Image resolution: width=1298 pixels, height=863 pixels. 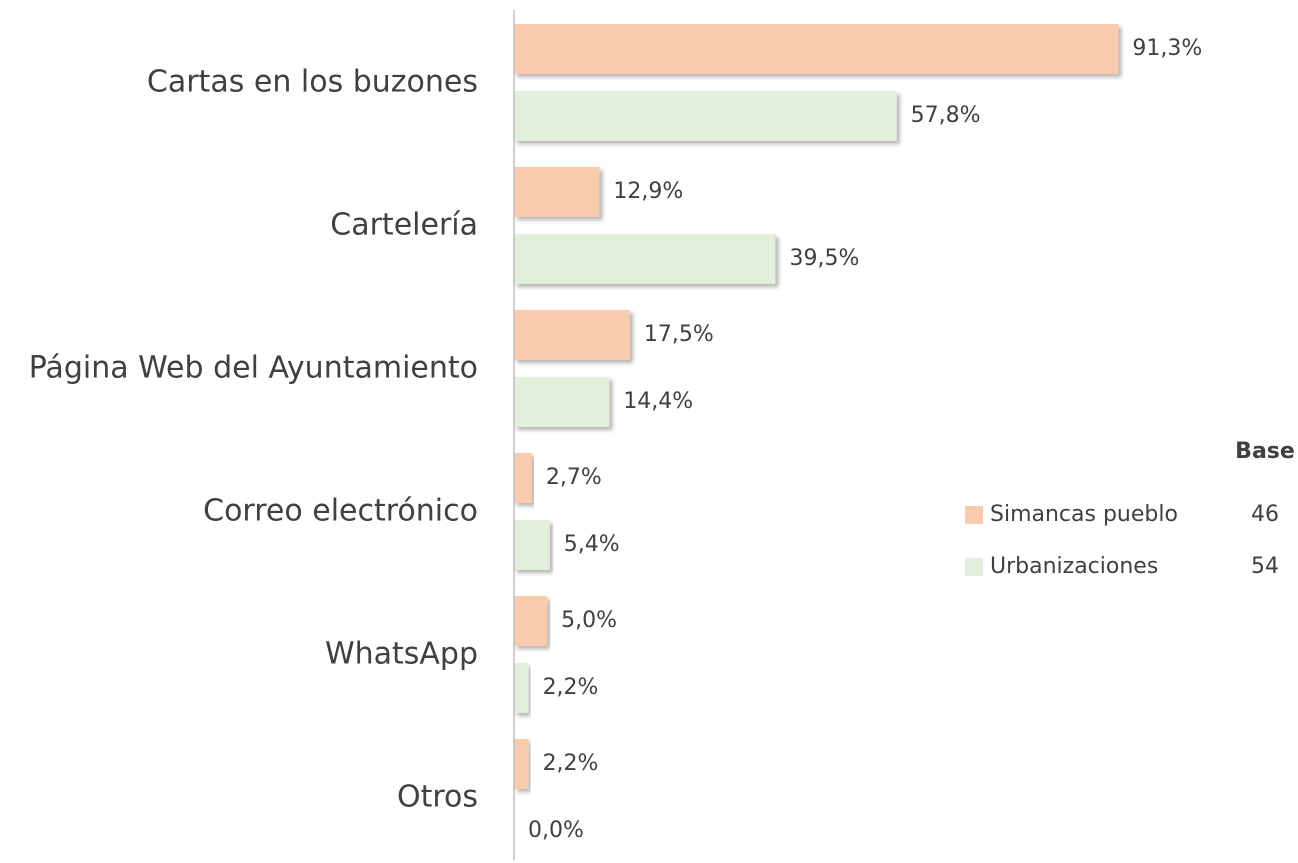 I want to click on value-label: 91,3%, so click(x=1167, y=48).